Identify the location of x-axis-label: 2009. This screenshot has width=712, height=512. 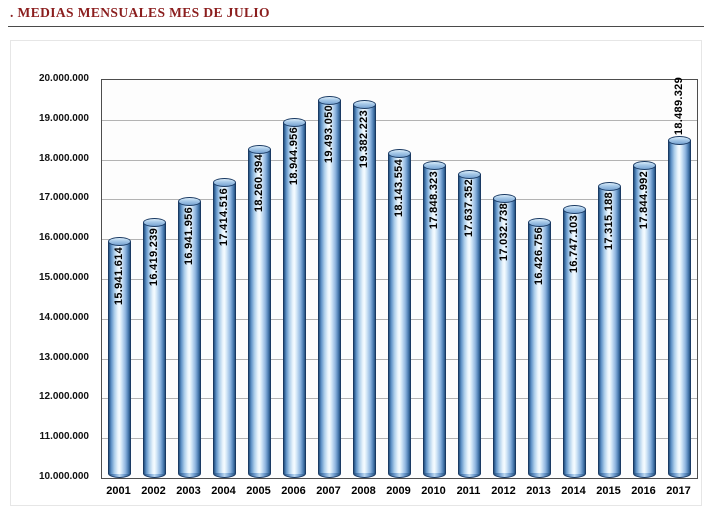
(398, 491).